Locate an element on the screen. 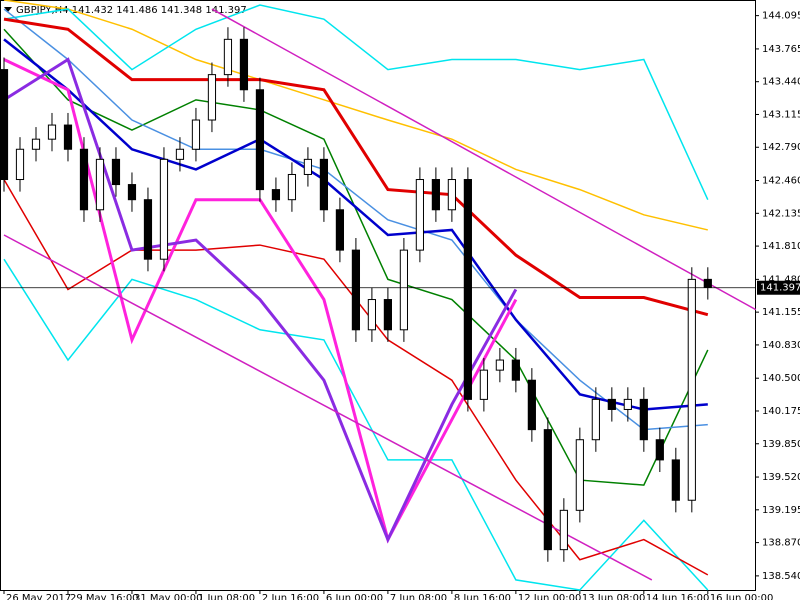  x-tick-label: 16 Jun 00:00 is located at coordinates (742, 596).